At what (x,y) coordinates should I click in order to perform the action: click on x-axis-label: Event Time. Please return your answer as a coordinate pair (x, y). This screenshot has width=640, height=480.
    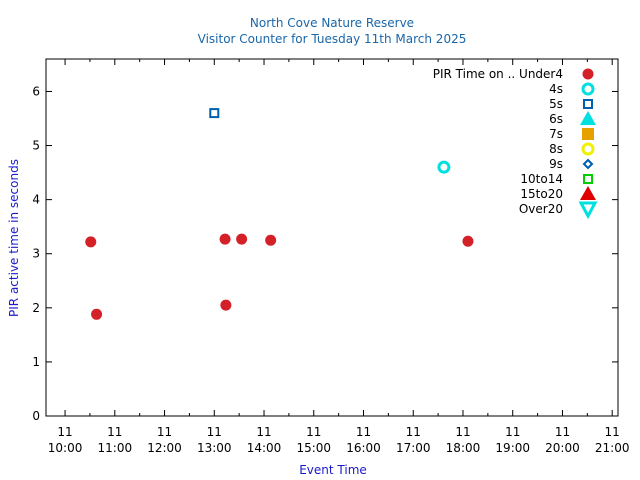
    Looking at the image, I should click on (333, 470).